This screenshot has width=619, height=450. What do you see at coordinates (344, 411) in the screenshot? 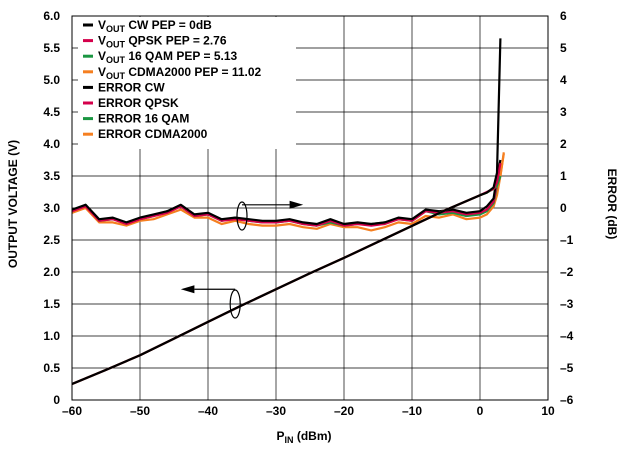
I see `x-tick-label: –20` at bounding box center [344, 411].